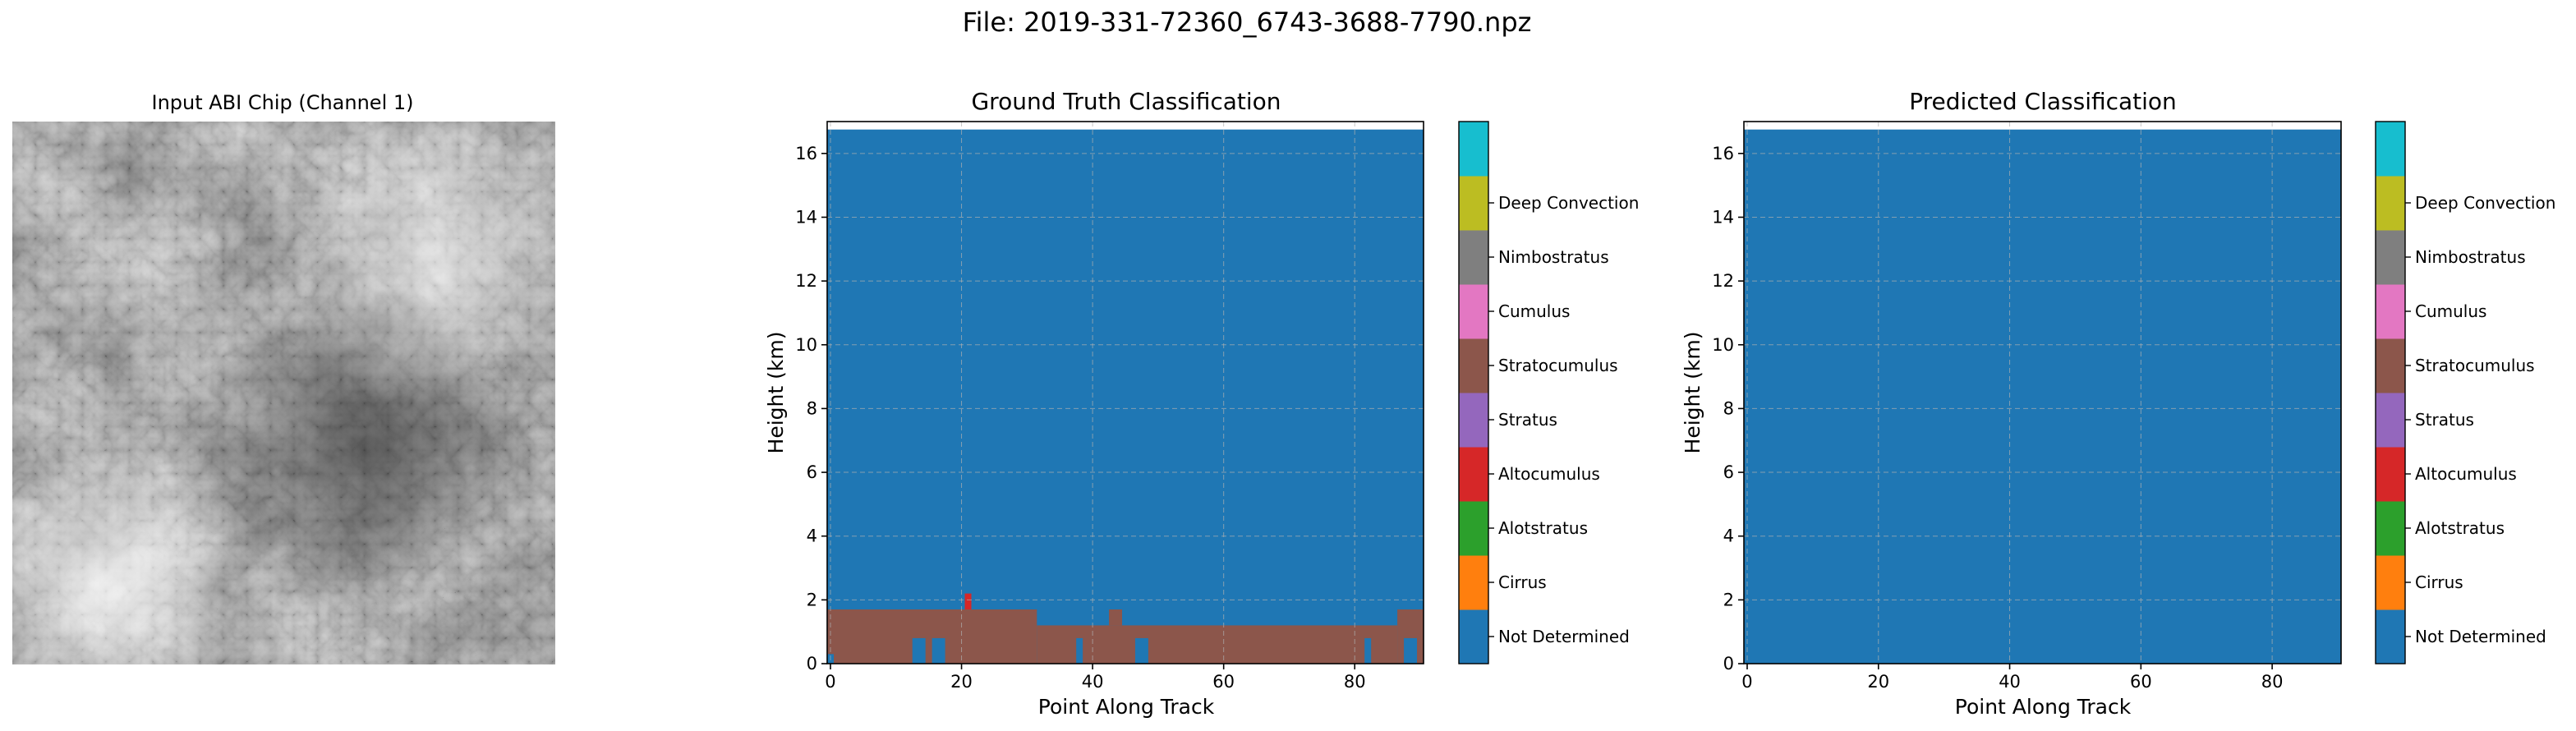 This screenshot has height=731, width=2576. Describe the element at coordinates (812, 472) in the screenshot. I see `ground-truth-ytick-label: 6` at that location.